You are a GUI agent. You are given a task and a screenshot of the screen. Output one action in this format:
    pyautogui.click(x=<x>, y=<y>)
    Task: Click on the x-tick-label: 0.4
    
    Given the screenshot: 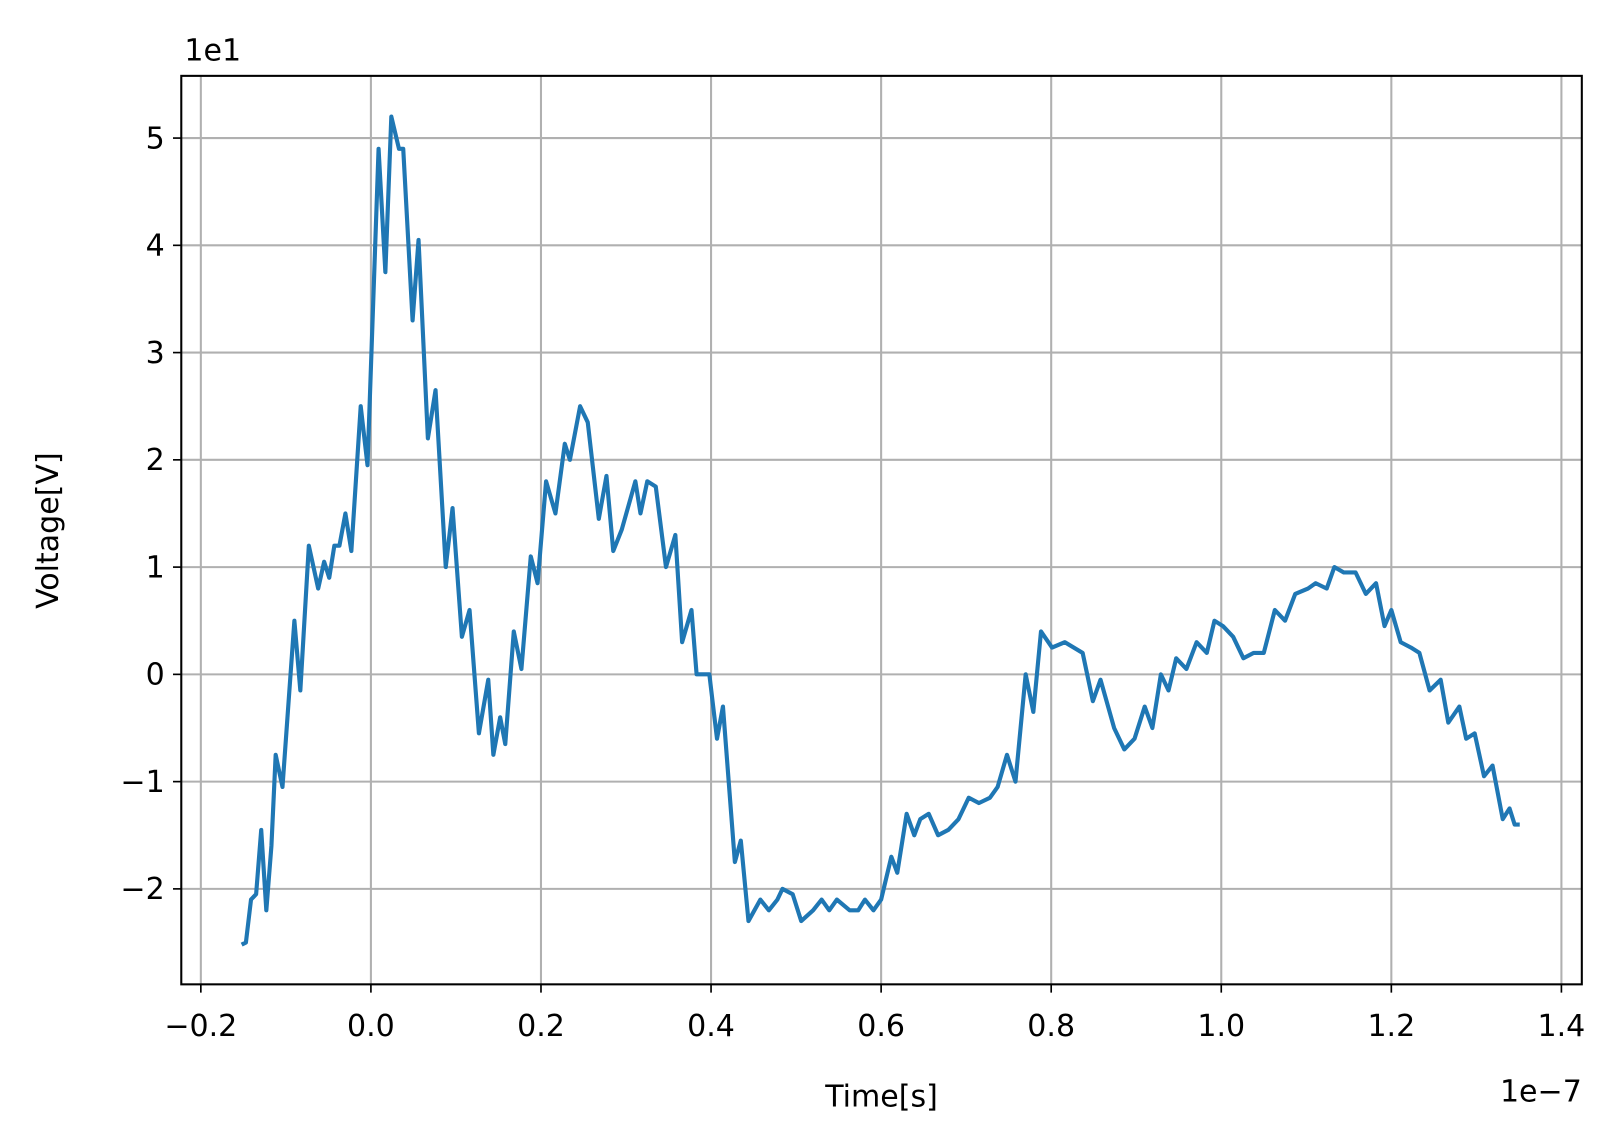 What is the action you would take?
    pyautogui.click(x=711, y=1026)
    